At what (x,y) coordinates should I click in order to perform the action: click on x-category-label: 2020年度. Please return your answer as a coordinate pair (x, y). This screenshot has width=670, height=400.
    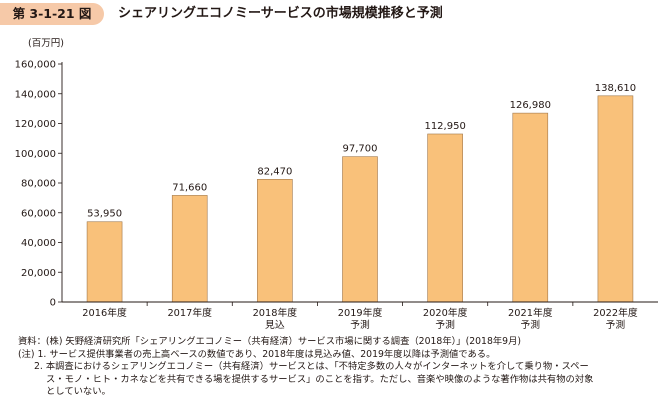
    Looking at the image, I should click on (445, 312).